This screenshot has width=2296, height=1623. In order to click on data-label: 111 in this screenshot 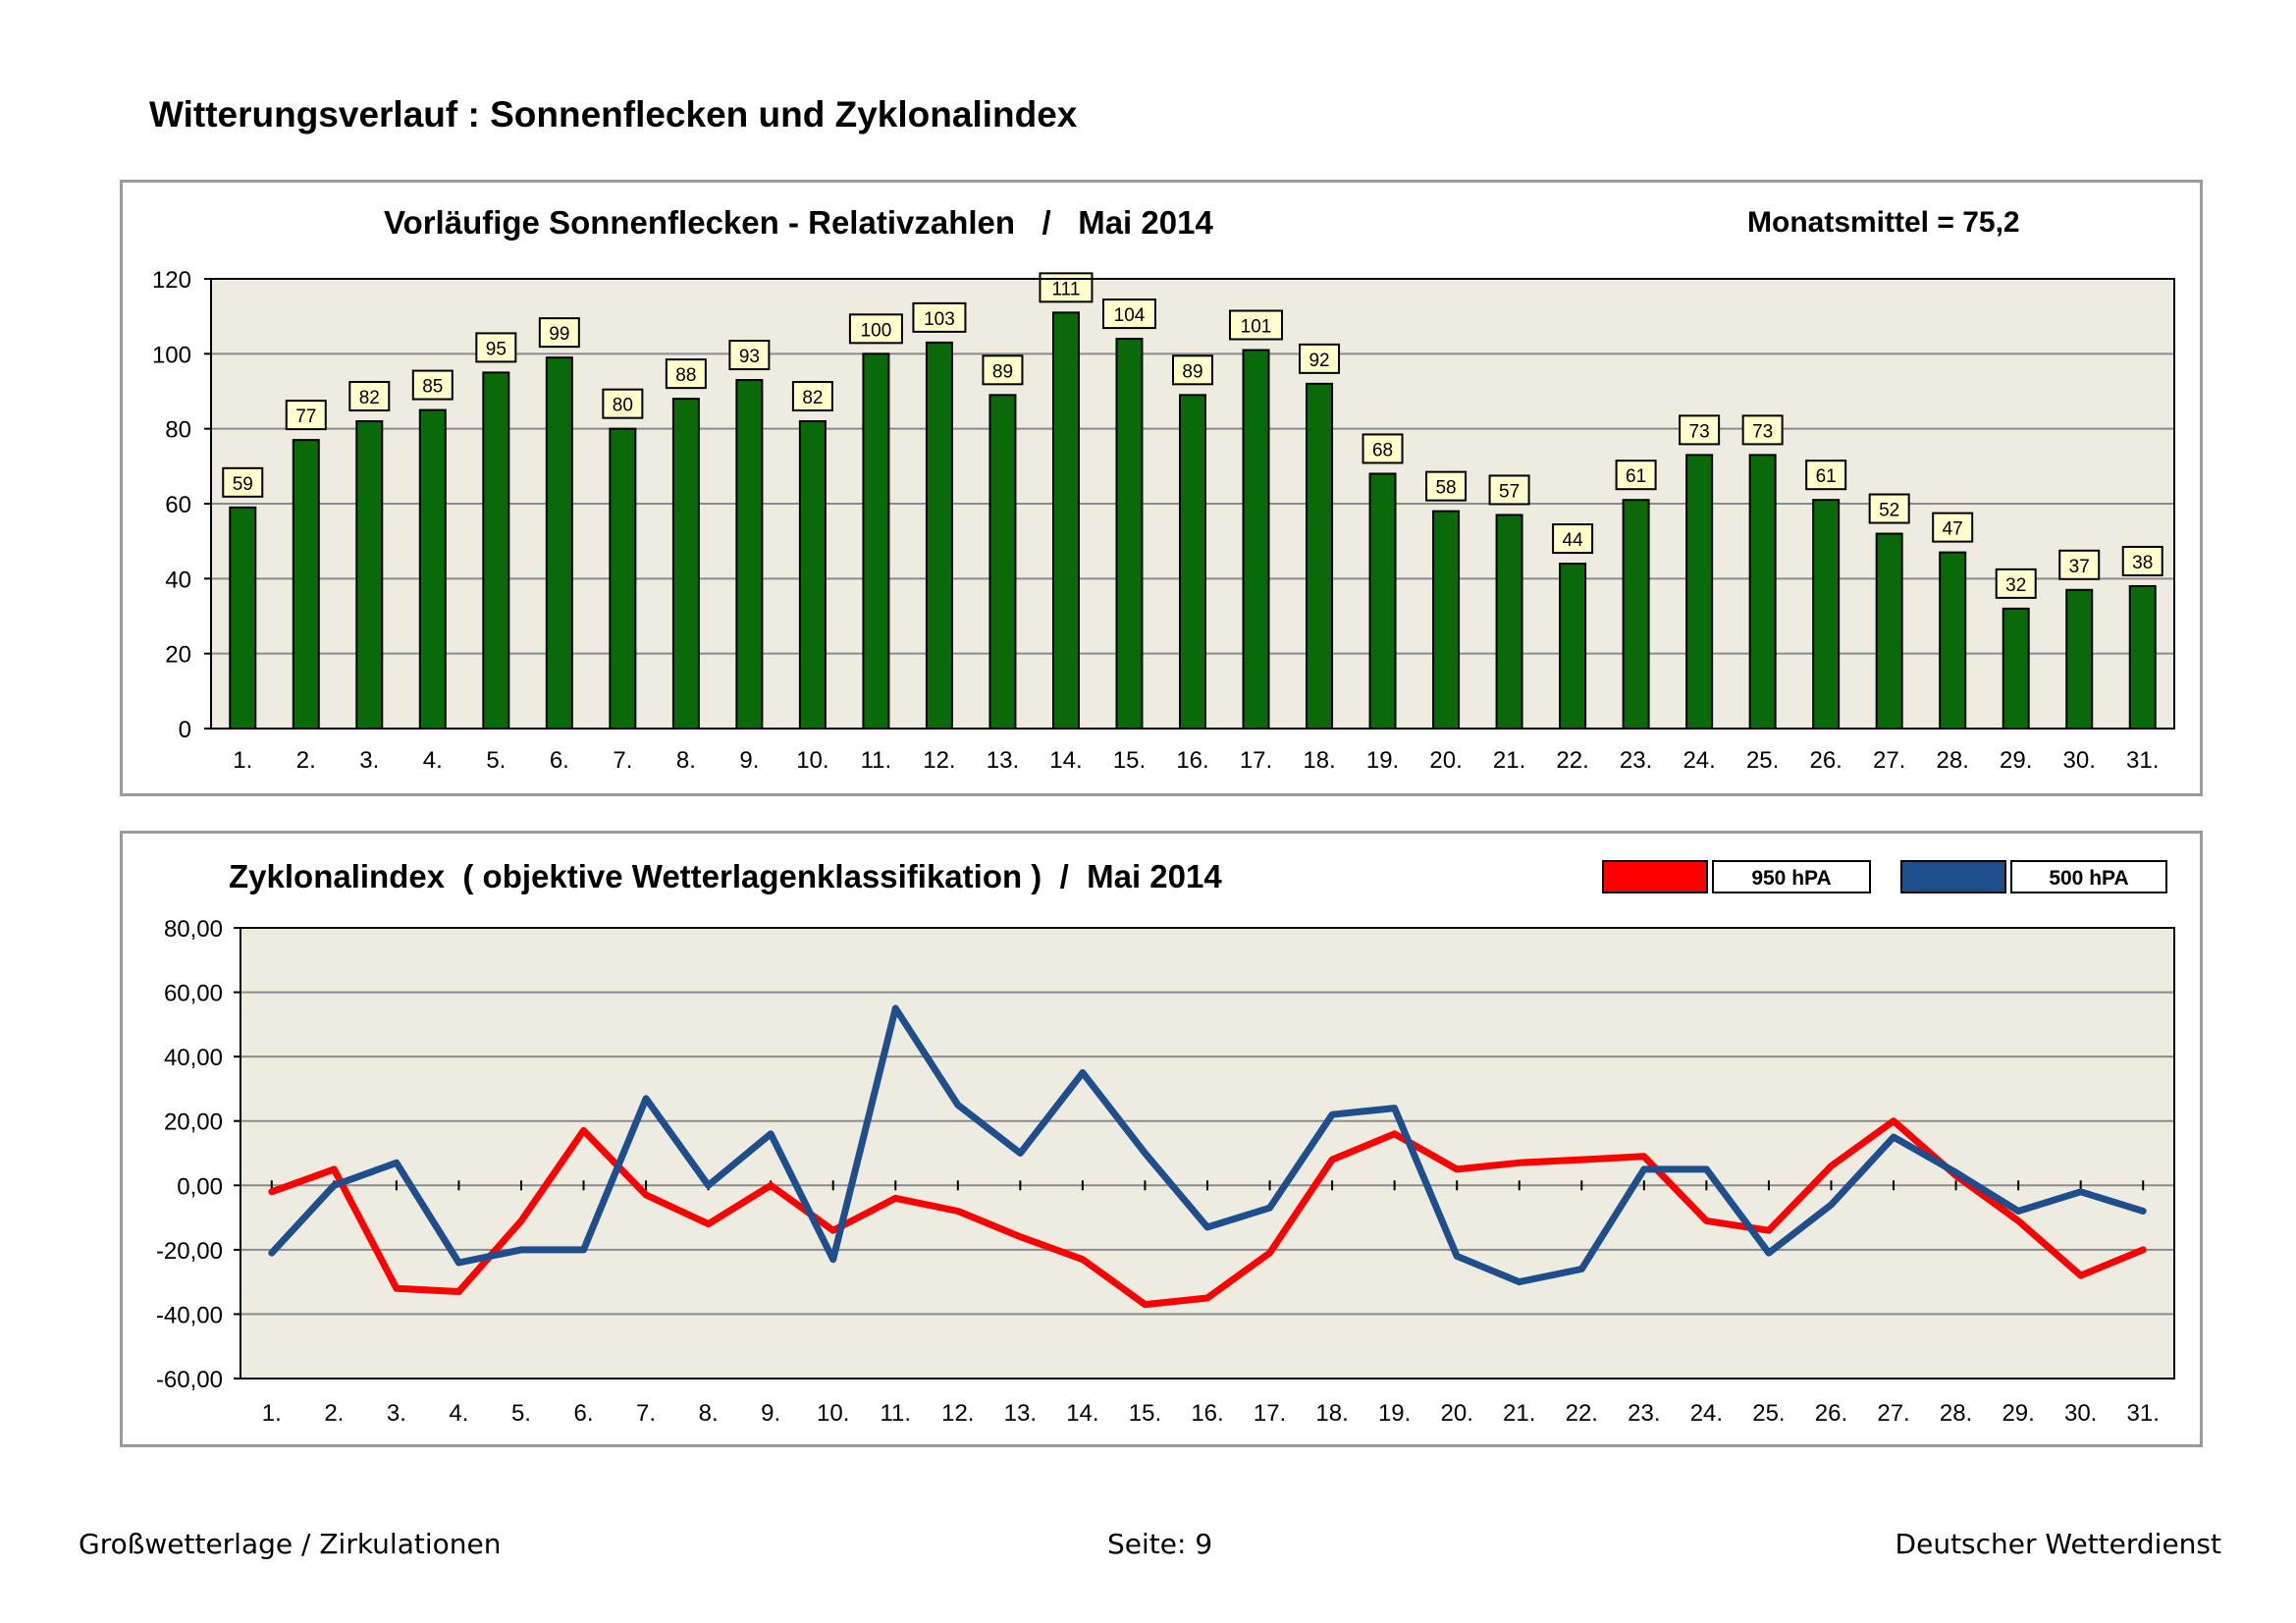, I will do `click(1067, 289)`.